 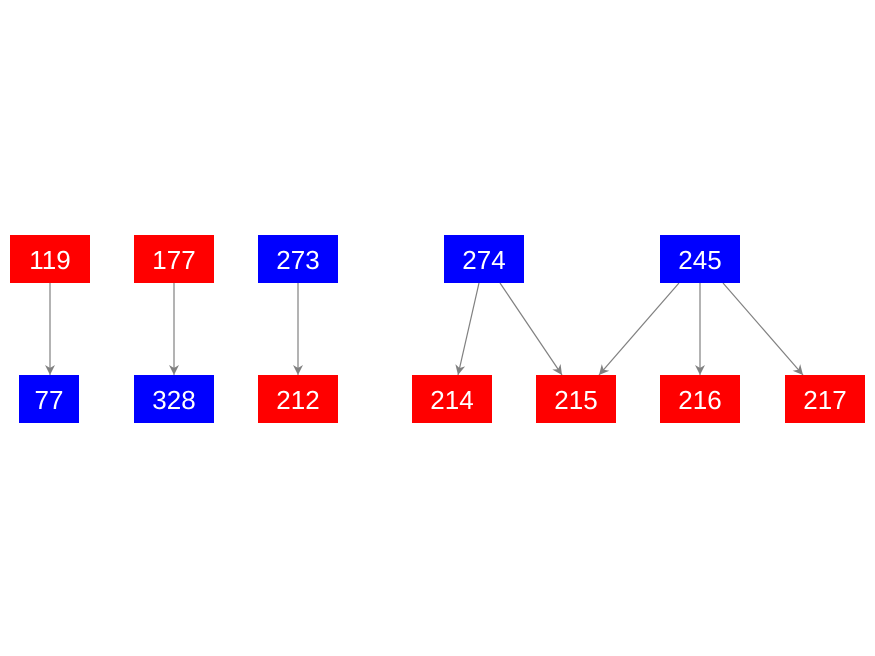 I want to click on node-214: 214, so click(x=452, y=399).